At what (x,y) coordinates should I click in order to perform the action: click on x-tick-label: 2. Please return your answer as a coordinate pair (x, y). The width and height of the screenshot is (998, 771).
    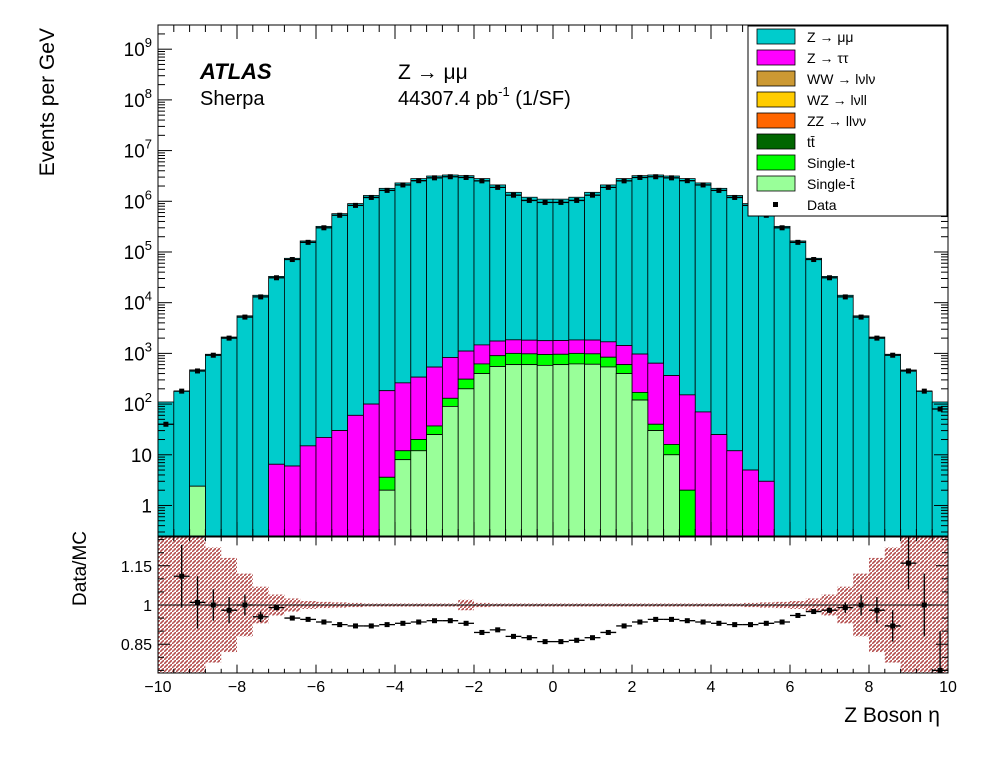
    Looking at the image, I should click on (632, 687).